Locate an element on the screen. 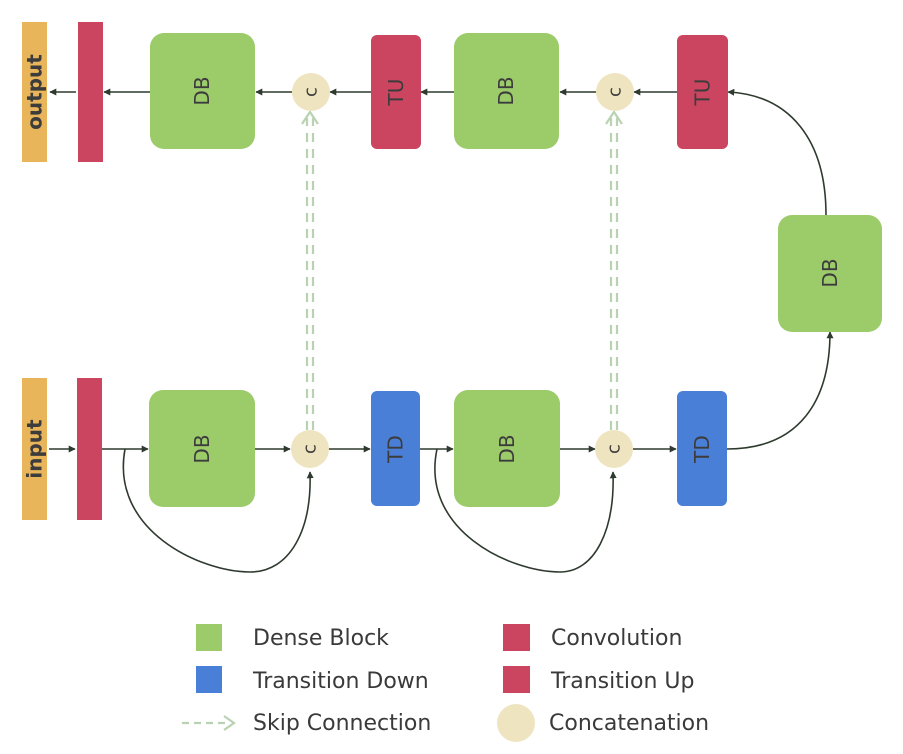  legend-item-transition-up: Transition Up is located at coordinates (598, 680).